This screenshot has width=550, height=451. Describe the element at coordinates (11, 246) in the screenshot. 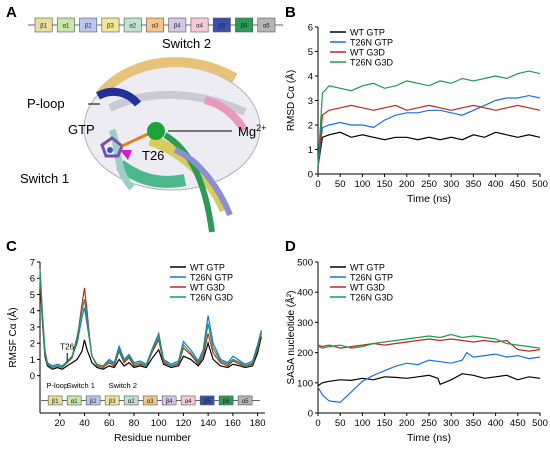

I see `panel-c-letter: C` at that location.